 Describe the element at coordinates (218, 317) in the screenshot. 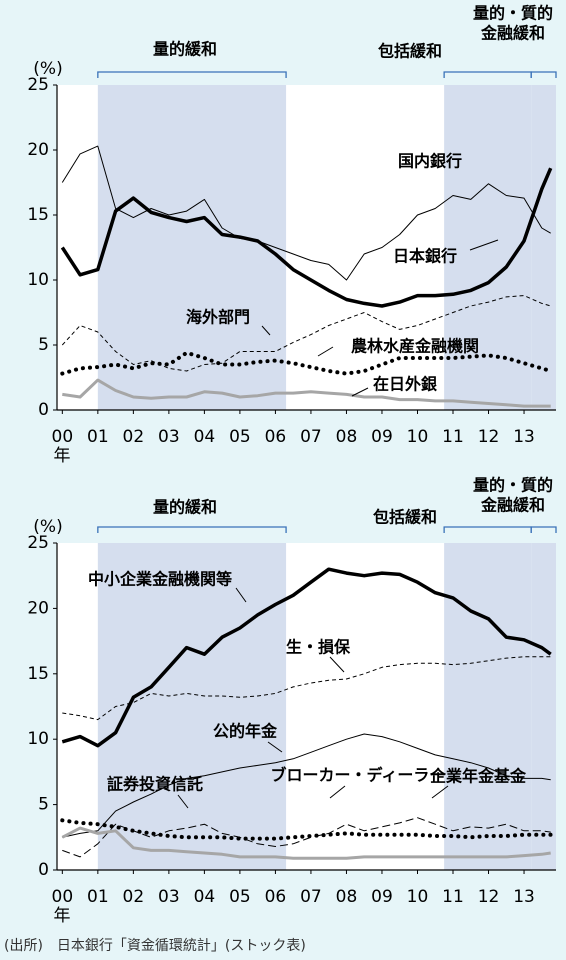

I see `series-label: 海外部門` at that location.